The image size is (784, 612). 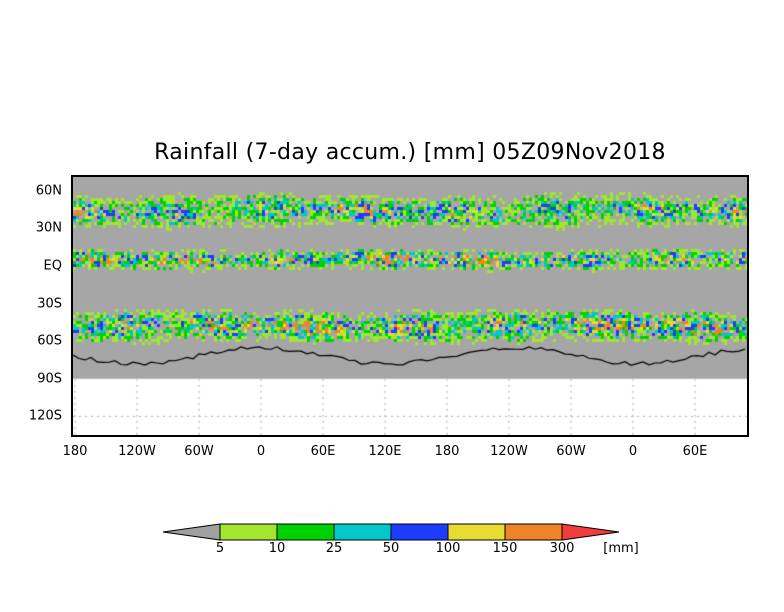 What do you see at coordinates (505, 548) in the screenshot?
I see `colorbar-level-label: 150` at bounding box center [505, 548].